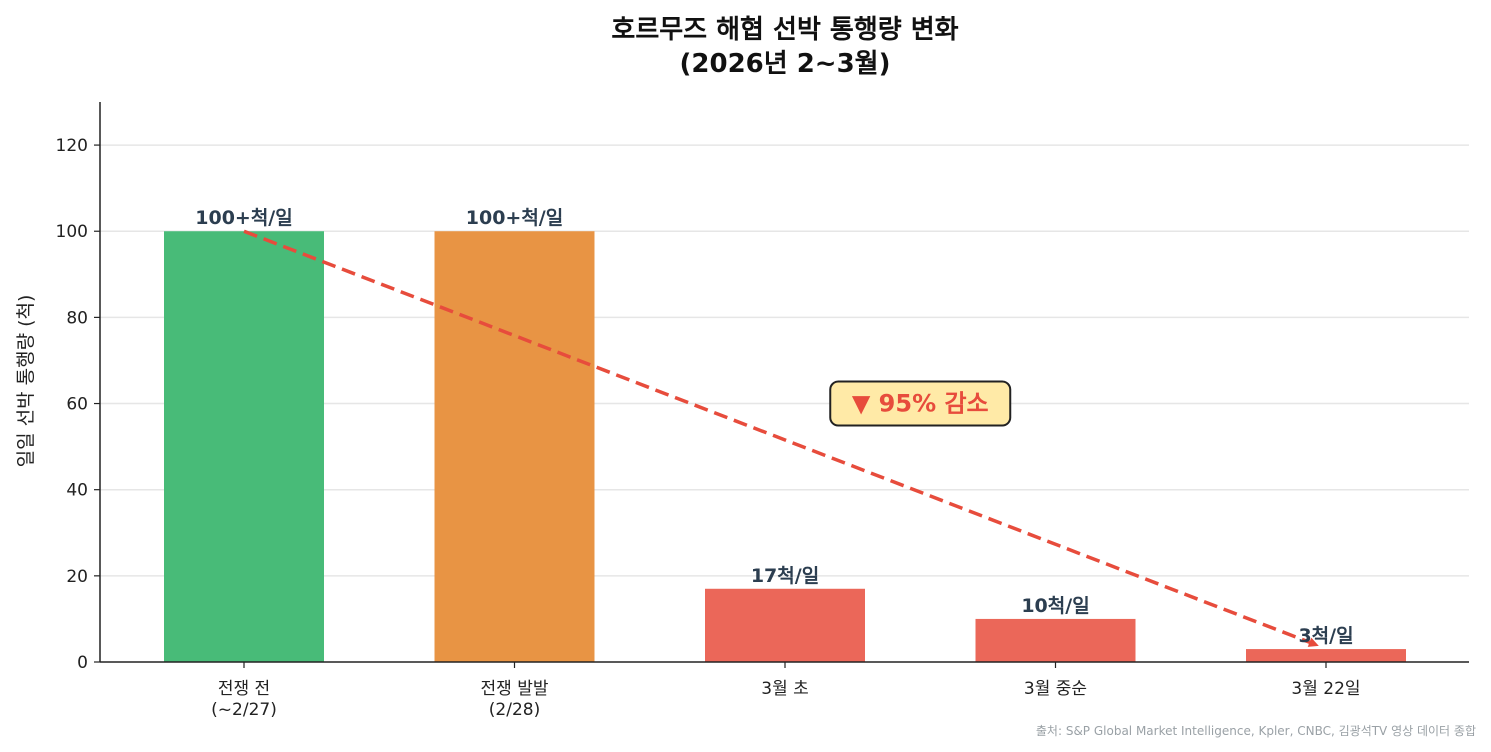 The height and width of the screenshot is (752, 1491). What do you see at coordinates (77, 491) in the screenshot?
I see `y-tick-label-40: 40` at bounding box center [77, 491].